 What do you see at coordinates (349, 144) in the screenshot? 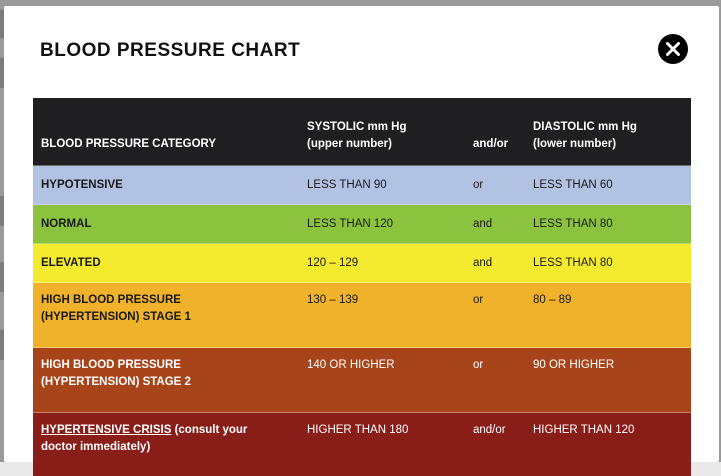
I see `header-systolic-sublabel: (upper number)` at bounding box center [349, 144].